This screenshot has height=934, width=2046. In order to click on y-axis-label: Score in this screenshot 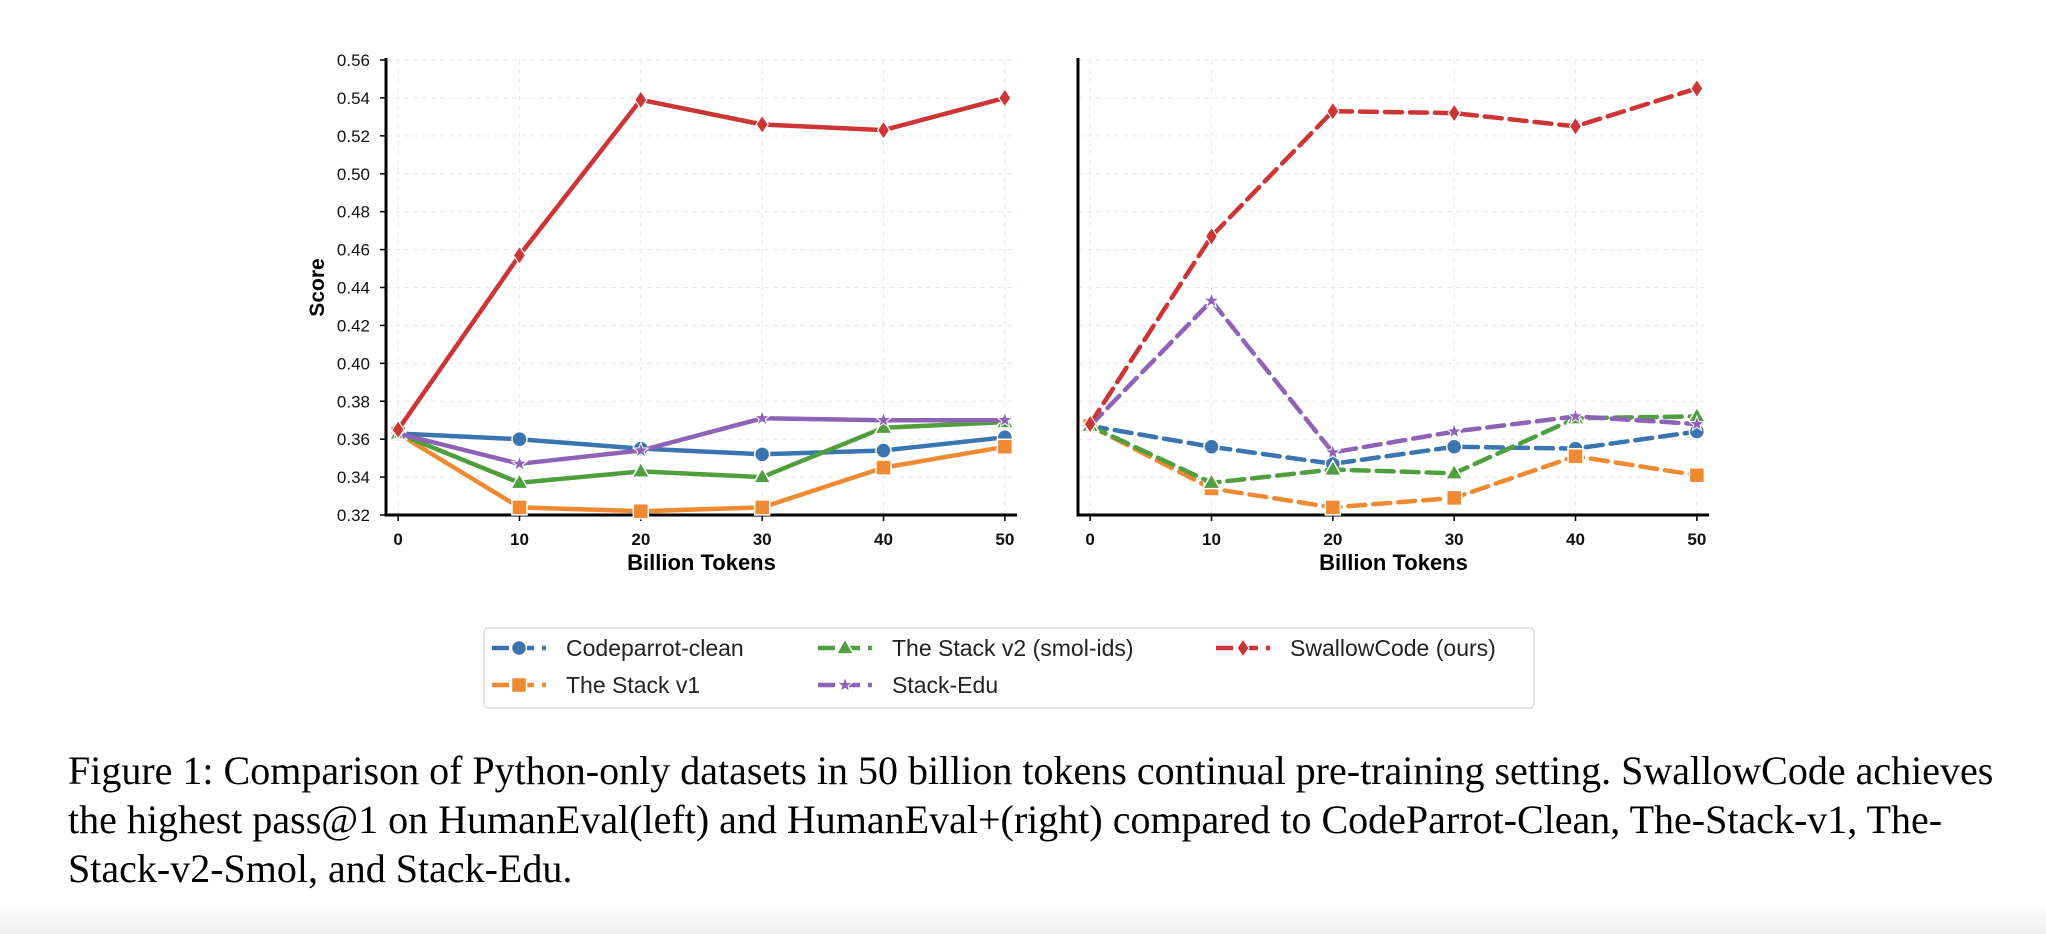, I will do `click(317, 287)`.